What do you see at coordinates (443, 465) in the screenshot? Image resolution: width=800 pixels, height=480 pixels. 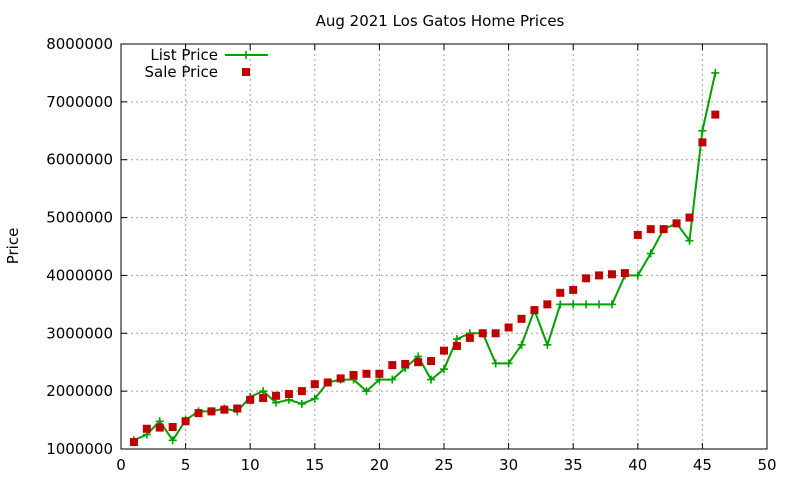 I see `x-tick-label: 25` at bounding box center [443, 465].